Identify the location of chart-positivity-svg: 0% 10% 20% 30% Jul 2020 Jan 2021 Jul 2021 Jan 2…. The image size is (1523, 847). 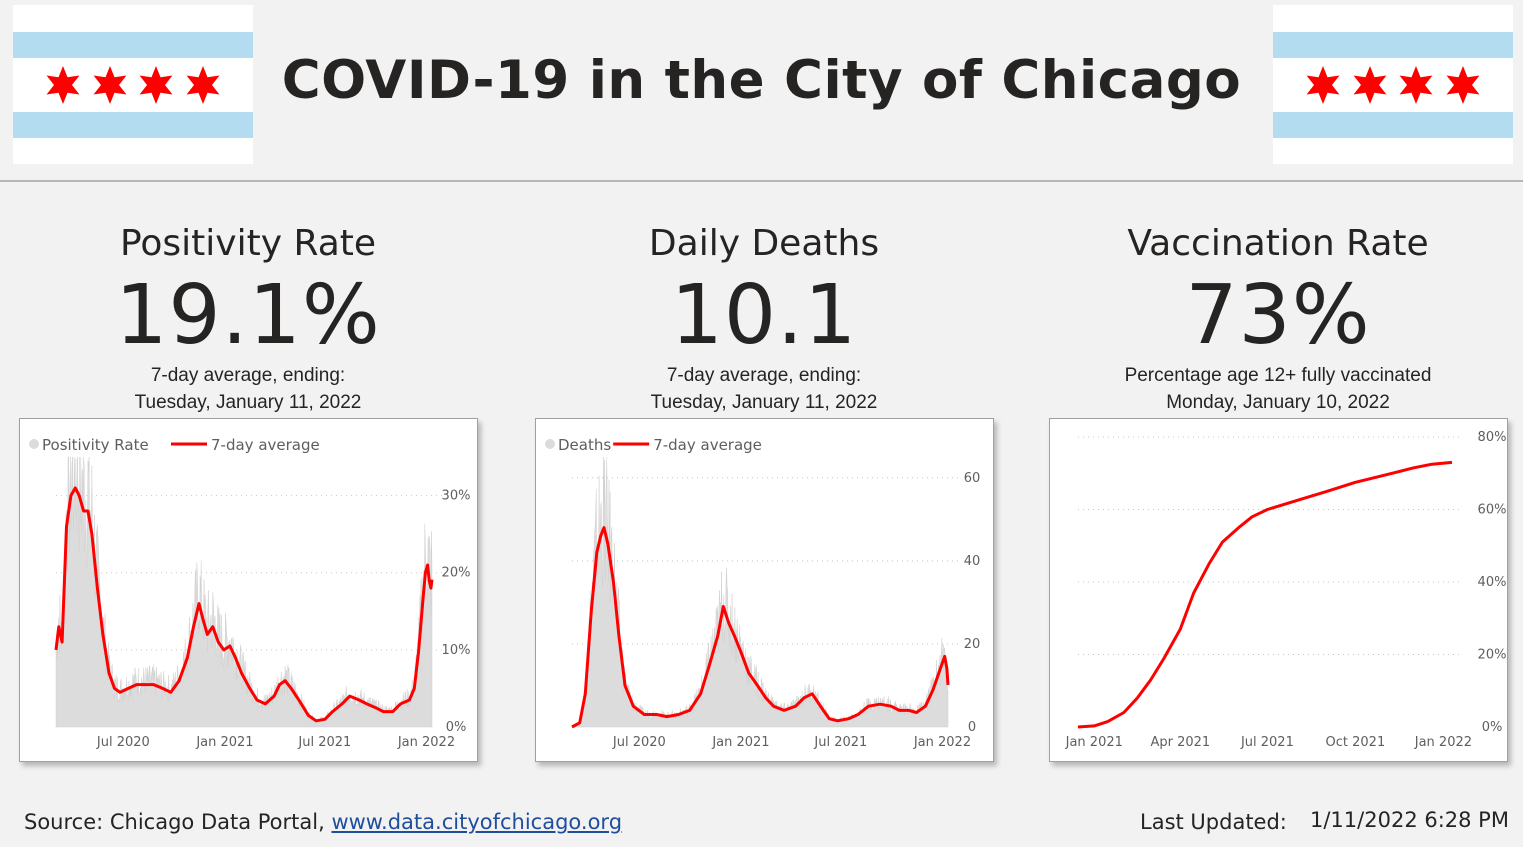
(250, 593).